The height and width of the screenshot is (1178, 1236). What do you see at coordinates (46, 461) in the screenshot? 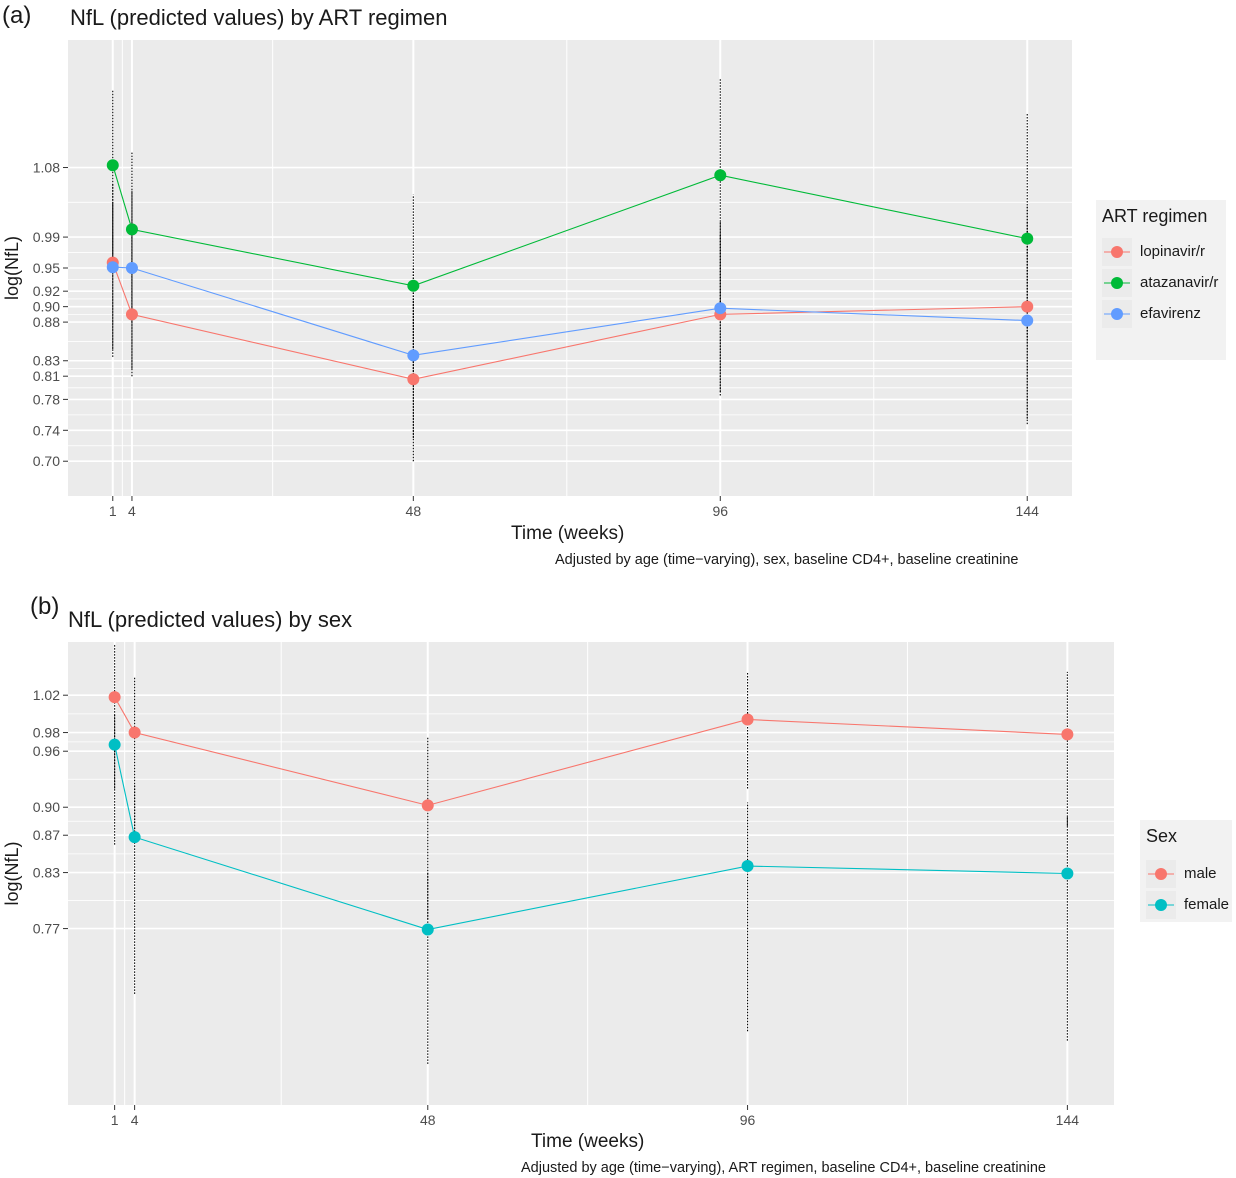
I see `pa-y-tick-label: 0.70` at bounding box center [46, 461].